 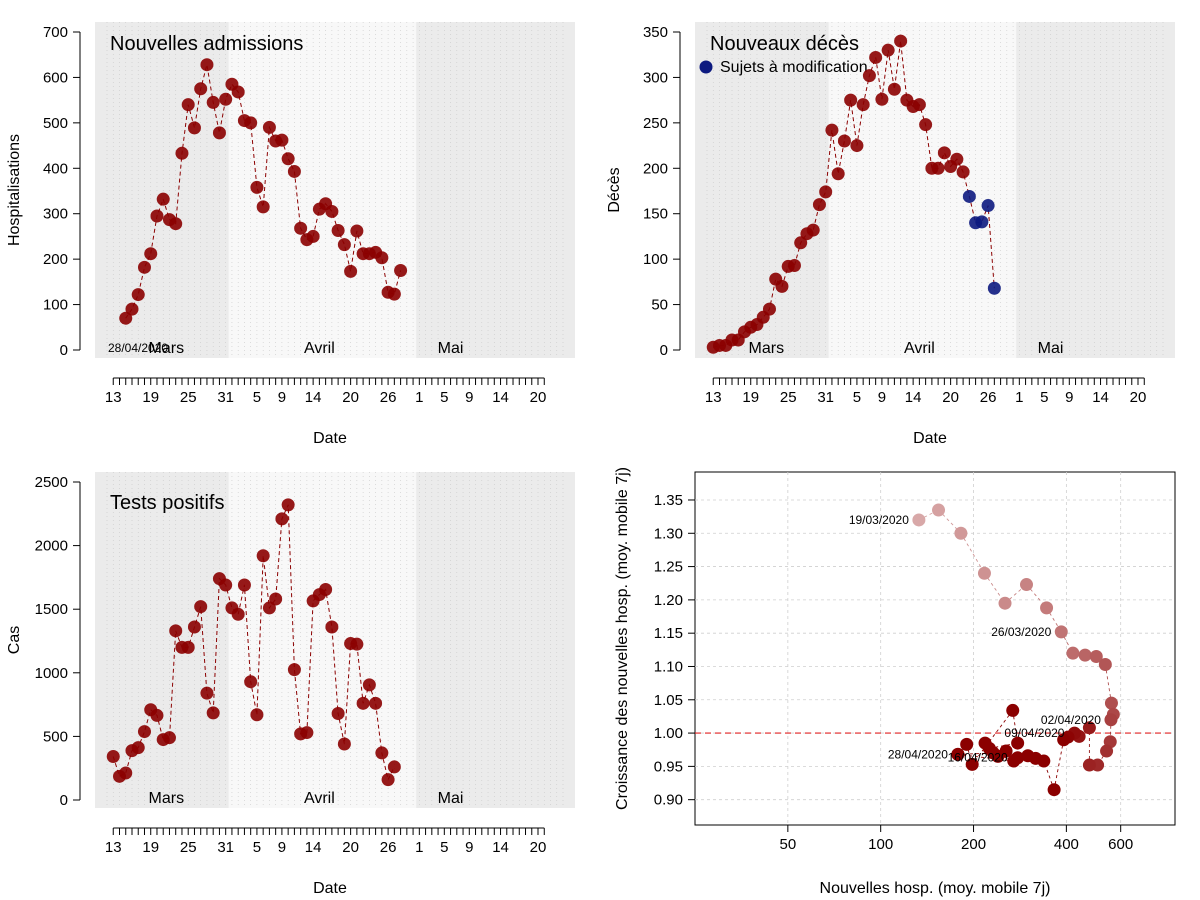 I want to click on y-tick-label: 1.10, so click(x=668, y=666).